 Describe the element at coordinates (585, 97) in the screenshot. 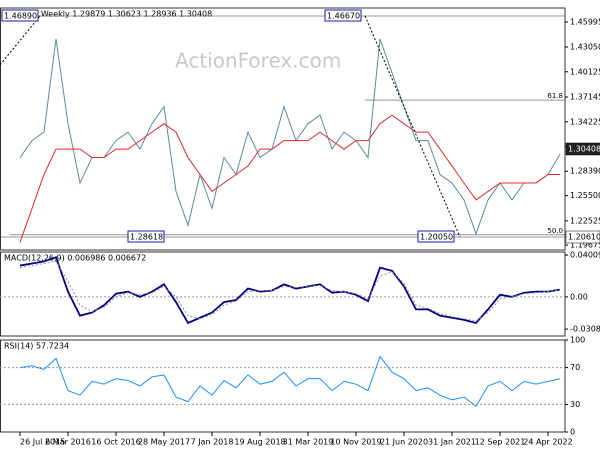

I see `y-tick-label: 1.37145` at that location.